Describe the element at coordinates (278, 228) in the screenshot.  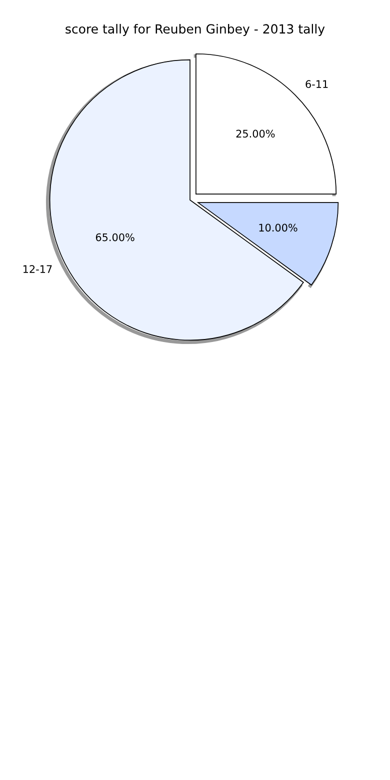
I see `data-label: 10.00%` at that location.